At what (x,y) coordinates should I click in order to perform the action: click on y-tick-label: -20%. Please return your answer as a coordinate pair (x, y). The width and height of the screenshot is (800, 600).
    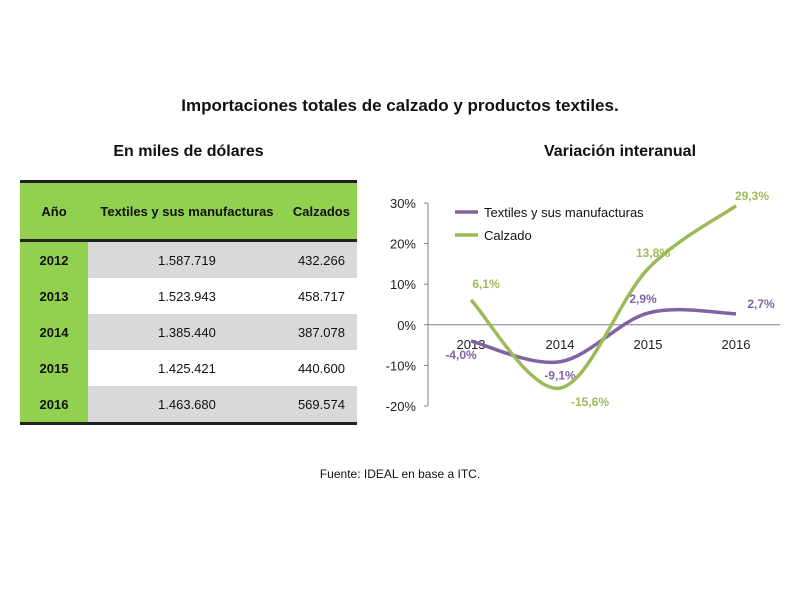
    Looking at the image, I should click on (401, 406).